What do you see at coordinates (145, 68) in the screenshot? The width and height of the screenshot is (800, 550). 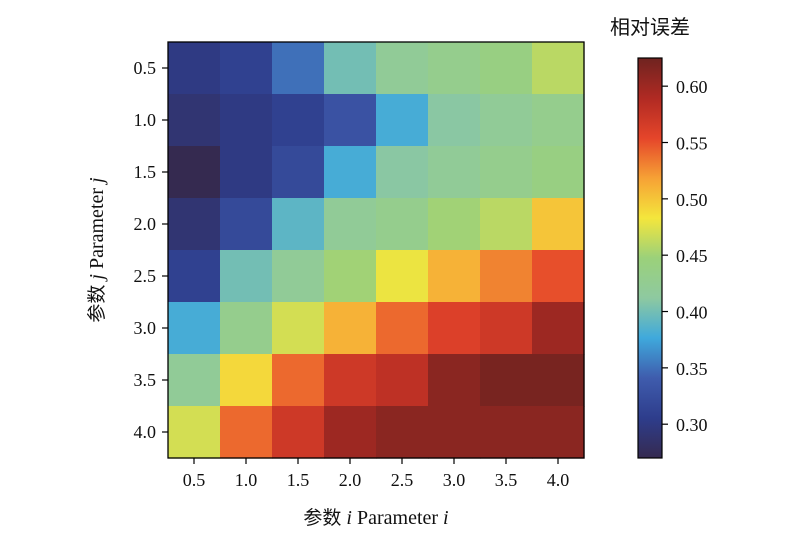 I see `y-tick-label: 0.5` at bounding box center [145, 68].